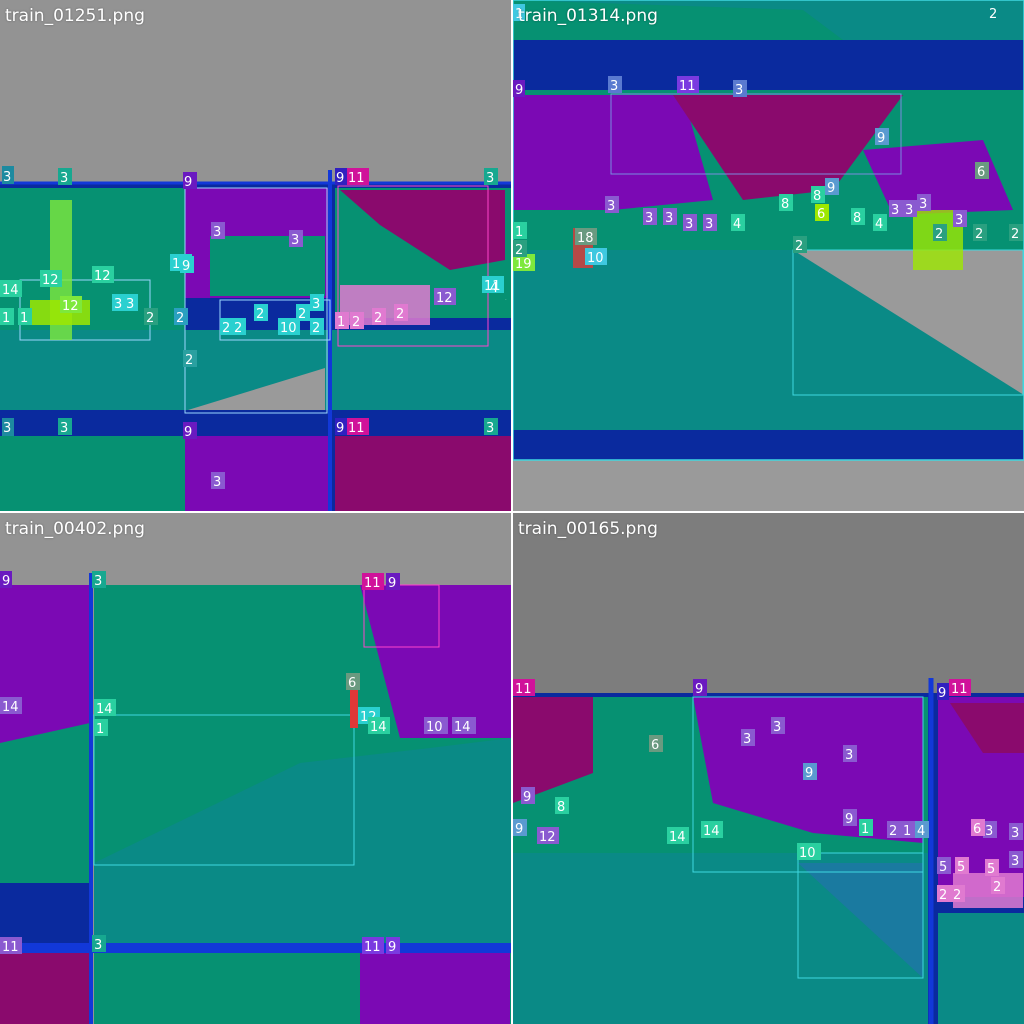 The width and height of the screenshot is (1024, 1024). I want to click on segment-label-1: 9, so click(6, 581).